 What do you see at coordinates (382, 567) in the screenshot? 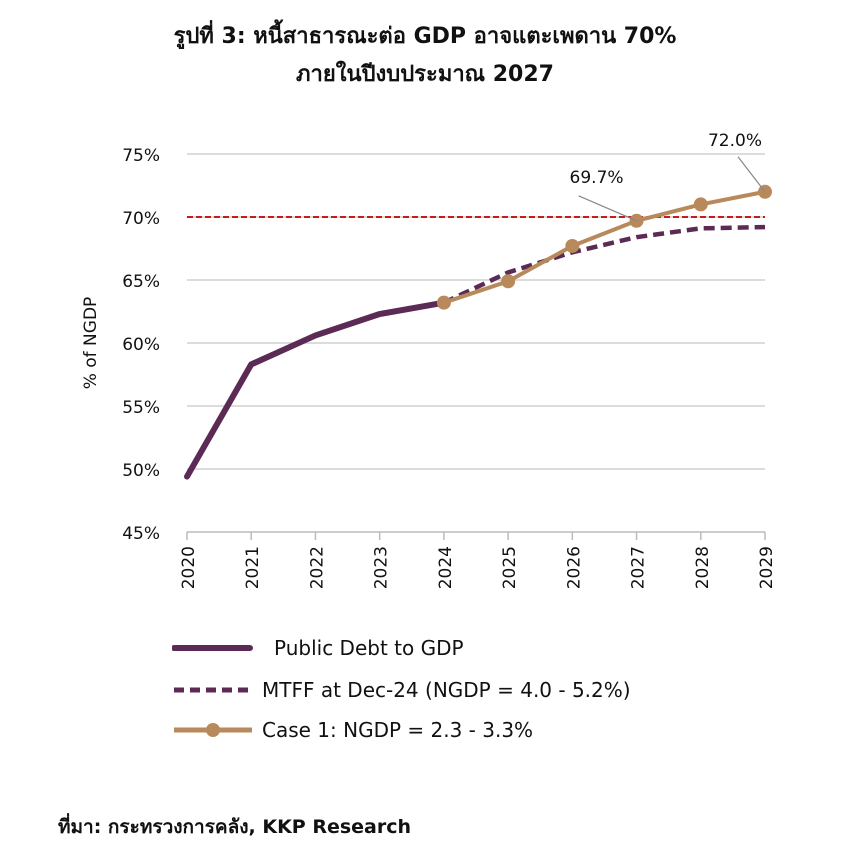
I see `x-tick-label: 2023` at bounding box center [382, 567].